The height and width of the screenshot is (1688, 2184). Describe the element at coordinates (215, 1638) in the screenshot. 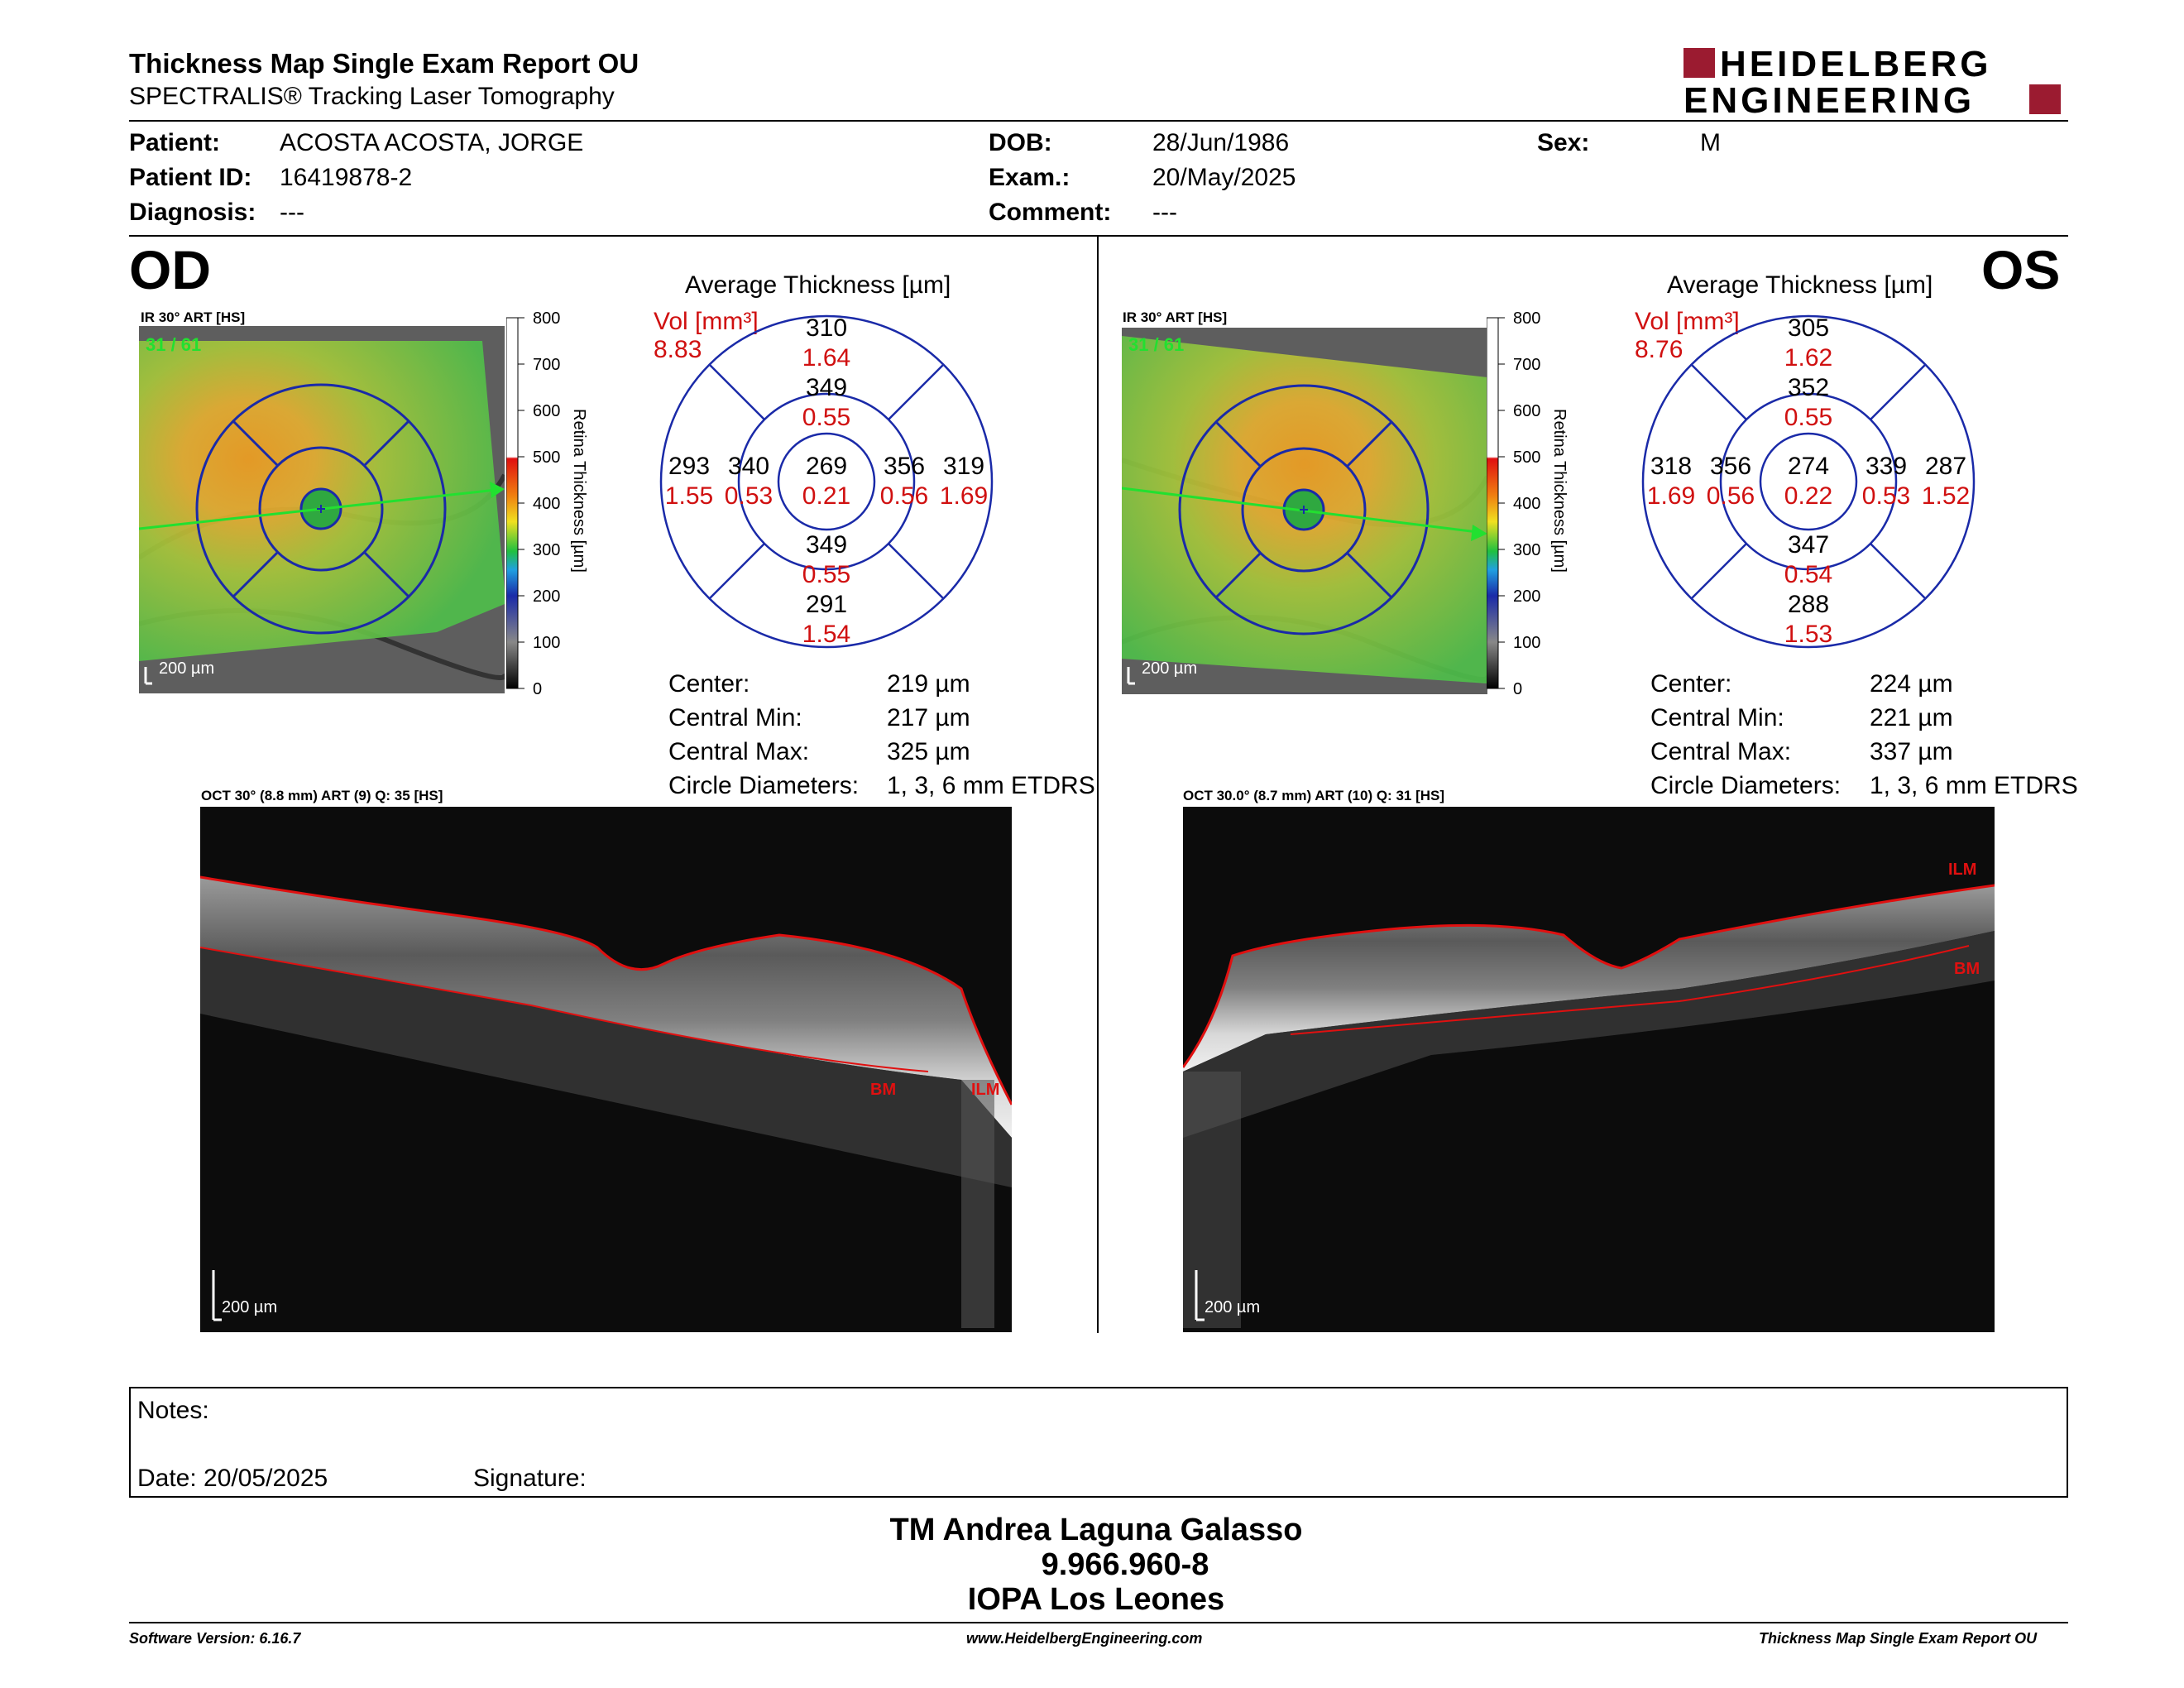

I see `footer-software: Software Version: 6.16.7` at that location.